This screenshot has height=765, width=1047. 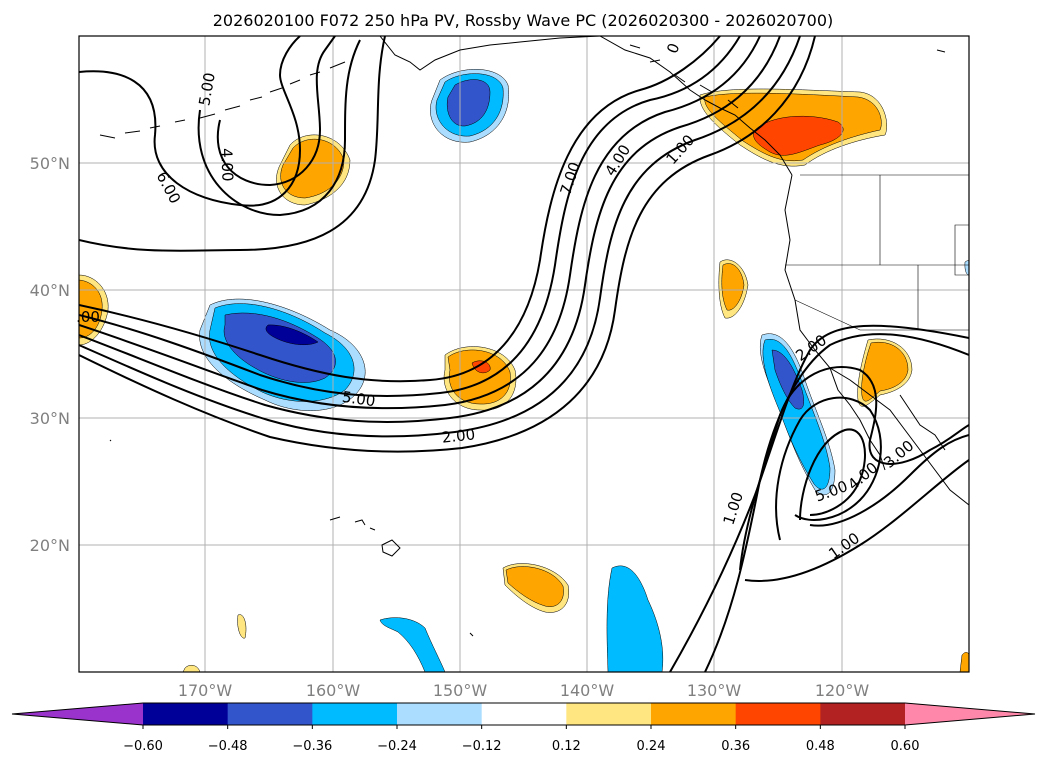 I want to click on alaska-islands, so click(x=684, y=76).